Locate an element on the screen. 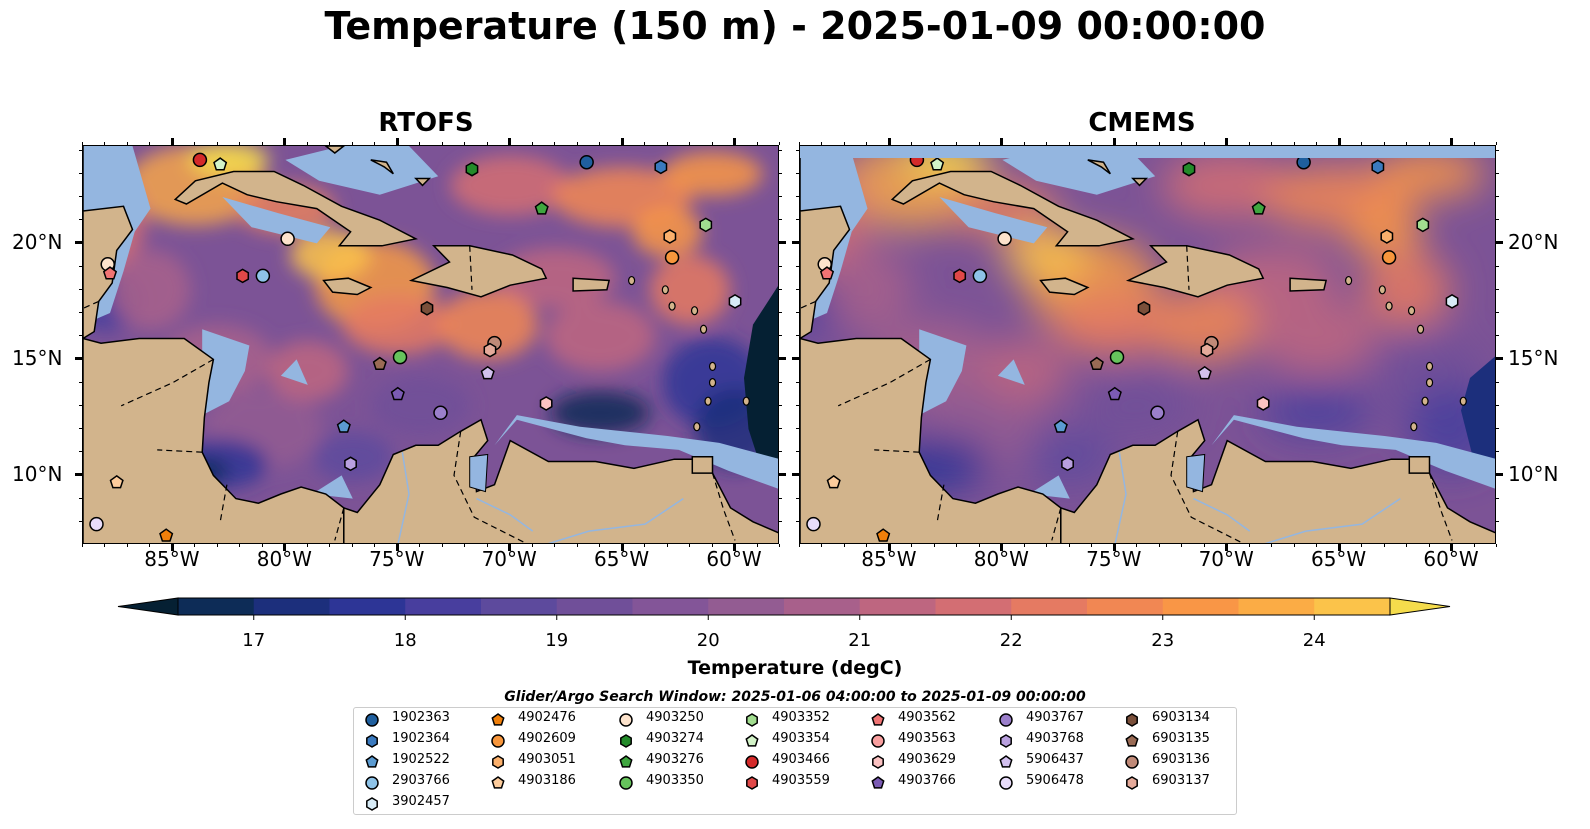  legend-item: 1902363 is located at coordinates (422, 719).